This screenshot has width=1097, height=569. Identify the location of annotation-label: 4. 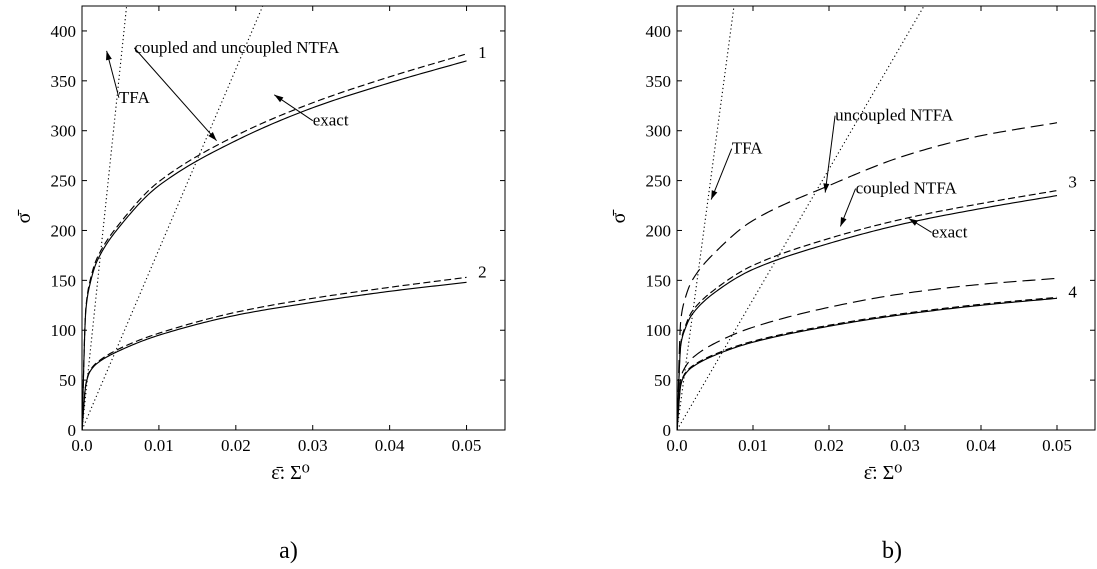
(1072, 291).